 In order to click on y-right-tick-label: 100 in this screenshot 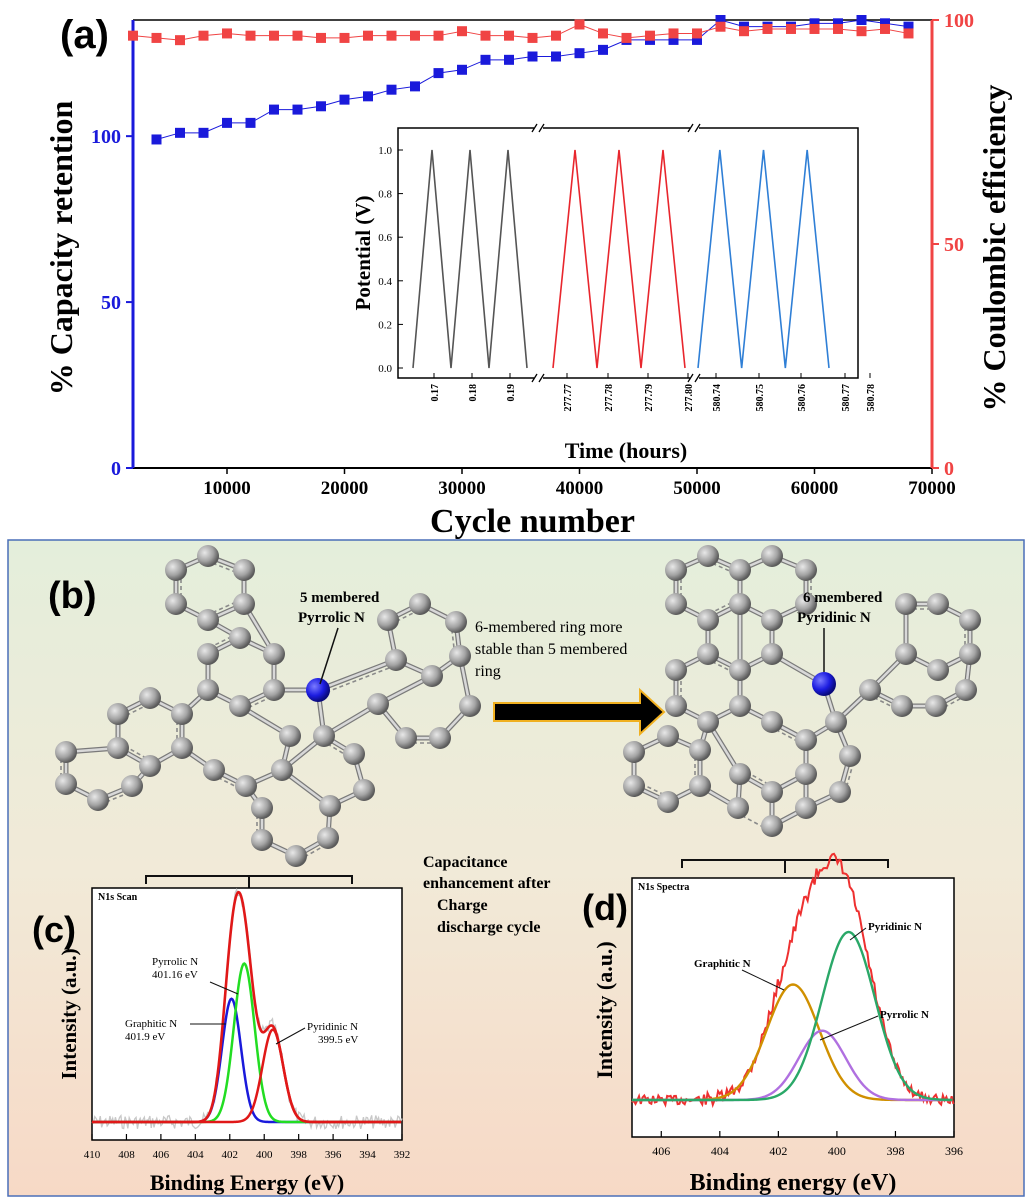, I will do `click(959, 21)`.